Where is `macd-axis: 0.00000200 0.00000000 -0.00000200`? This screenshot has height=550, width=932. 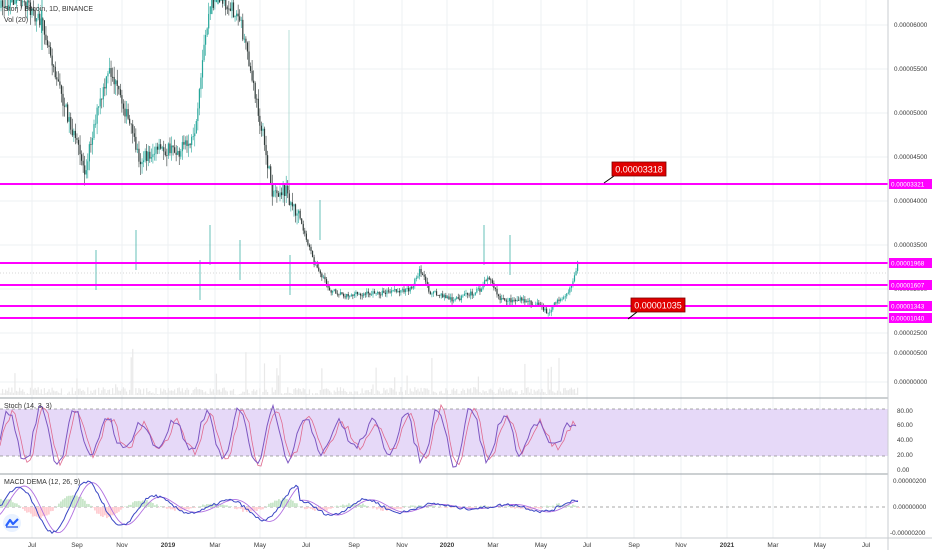 macd-axis: 0.00000200 0.00000000 -0.00000200 is located at coordinates (908, 507).